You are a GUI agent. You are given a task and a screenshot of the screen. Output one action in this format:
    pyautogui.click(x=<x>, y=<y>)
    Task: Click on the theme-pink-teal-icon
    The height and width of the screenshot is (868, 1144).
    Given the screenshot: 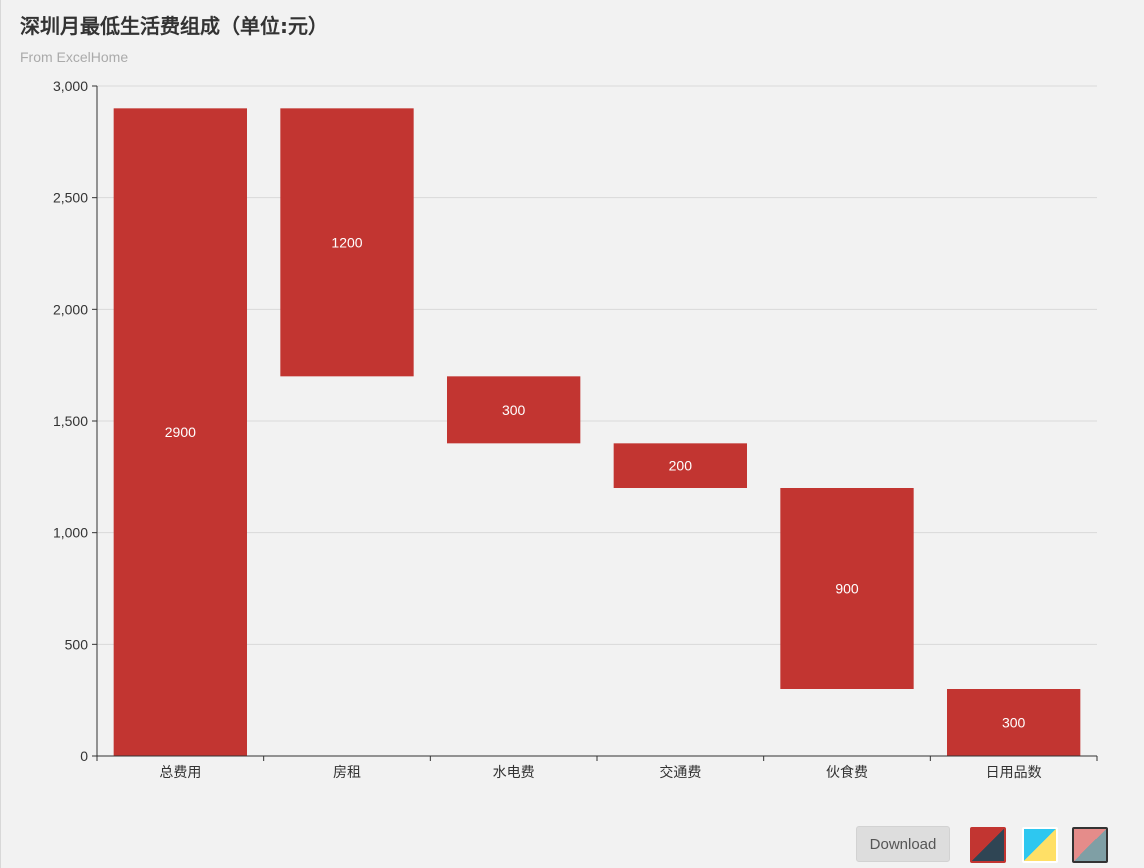 What is the action you would take?
    pyautogui.click(x=1090, y=845)
    